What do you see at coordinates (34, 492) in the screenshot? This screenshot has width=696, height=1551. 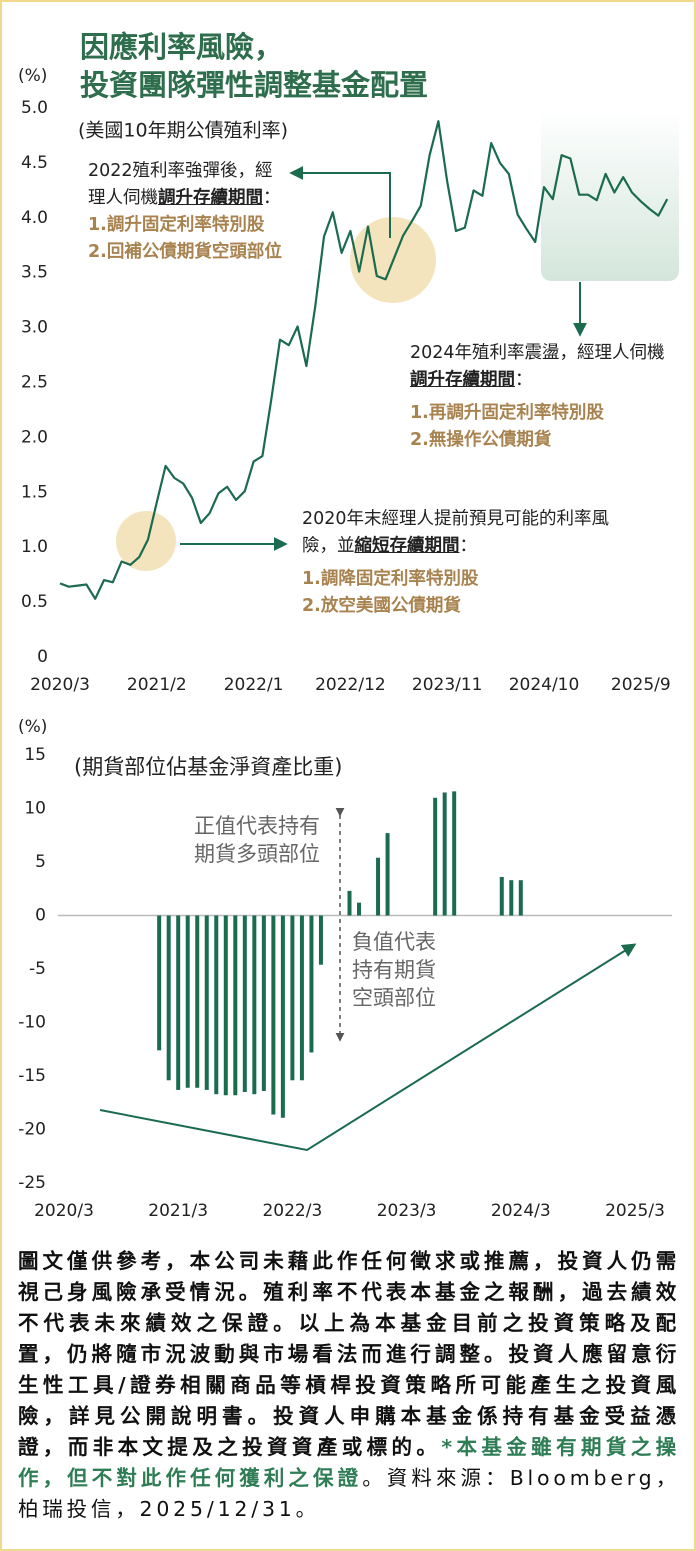 I see `y-tick-label: 1.5` at bounding box center [34, 492].